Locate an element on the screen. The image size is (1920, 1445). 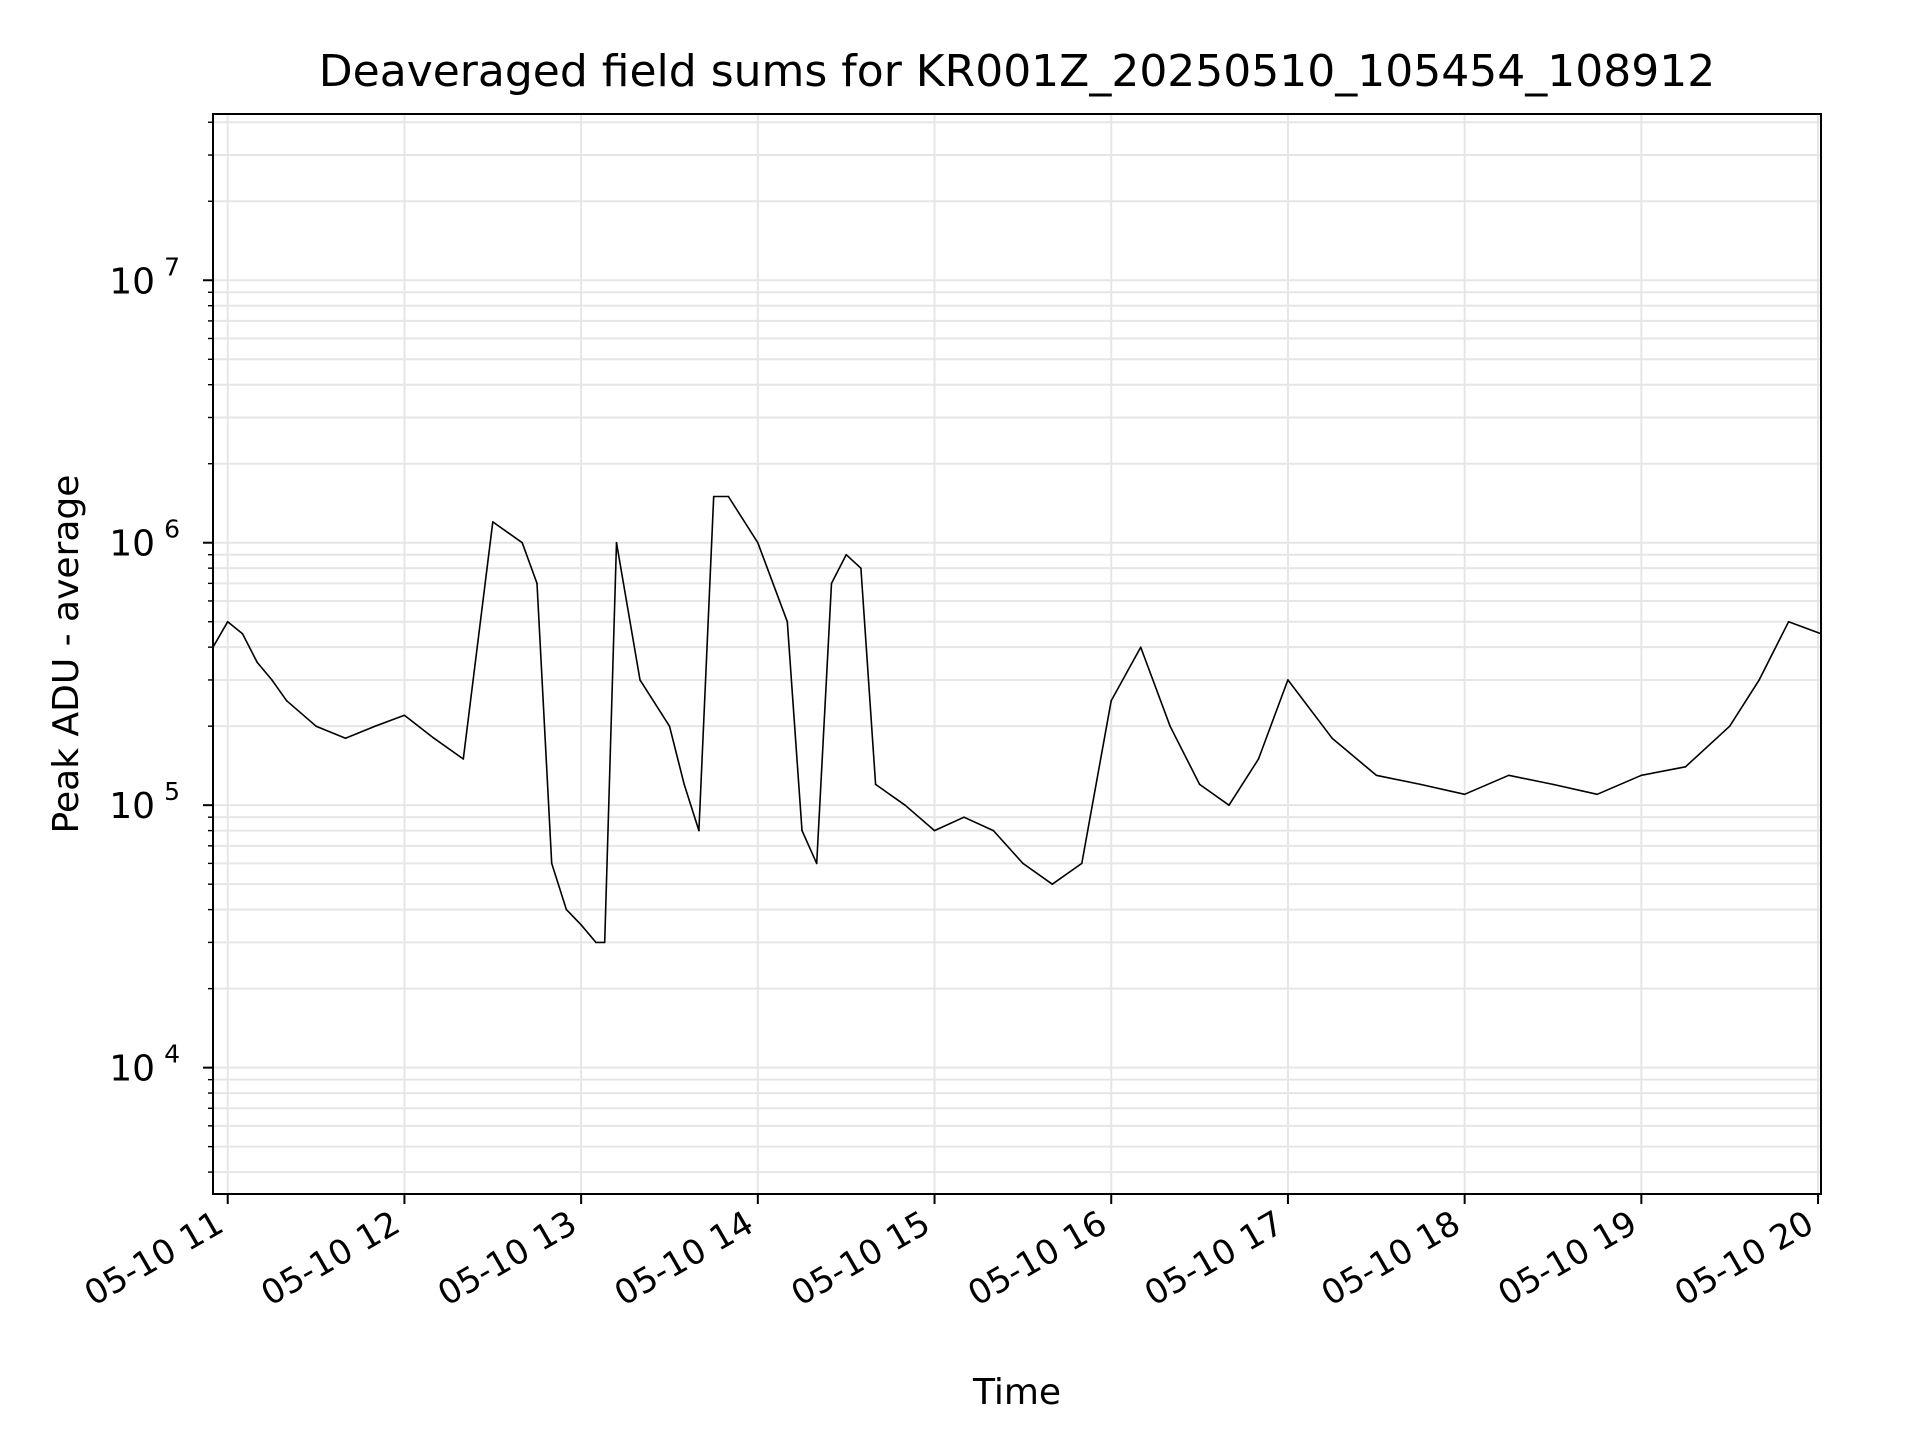
y-axis-label: Peak ADU - average is located at coordinates (66, 654).